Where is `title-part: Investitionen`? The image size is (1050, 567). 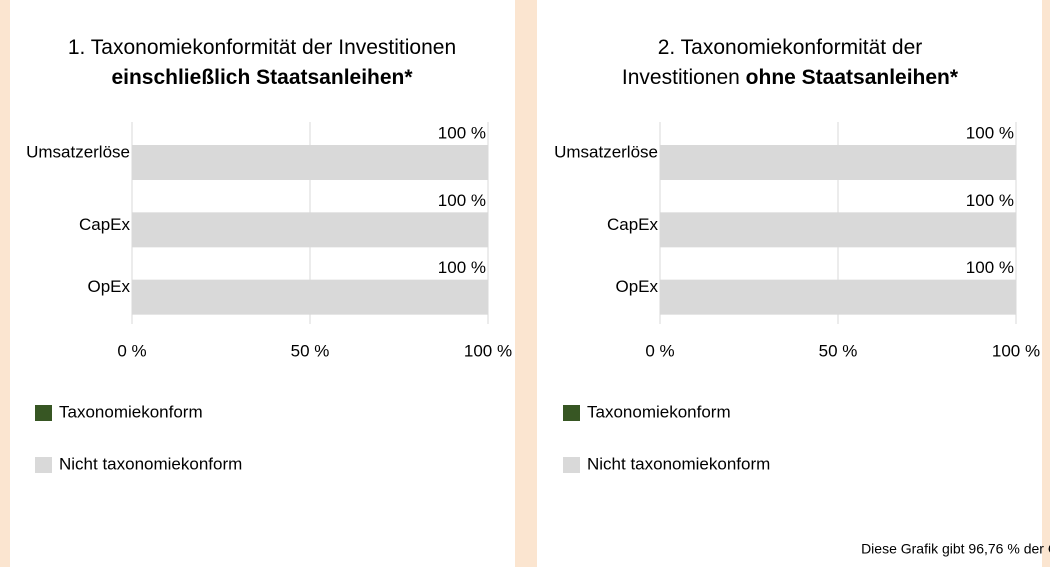 title-part: Investitionen is located at coordinates (684, 77).